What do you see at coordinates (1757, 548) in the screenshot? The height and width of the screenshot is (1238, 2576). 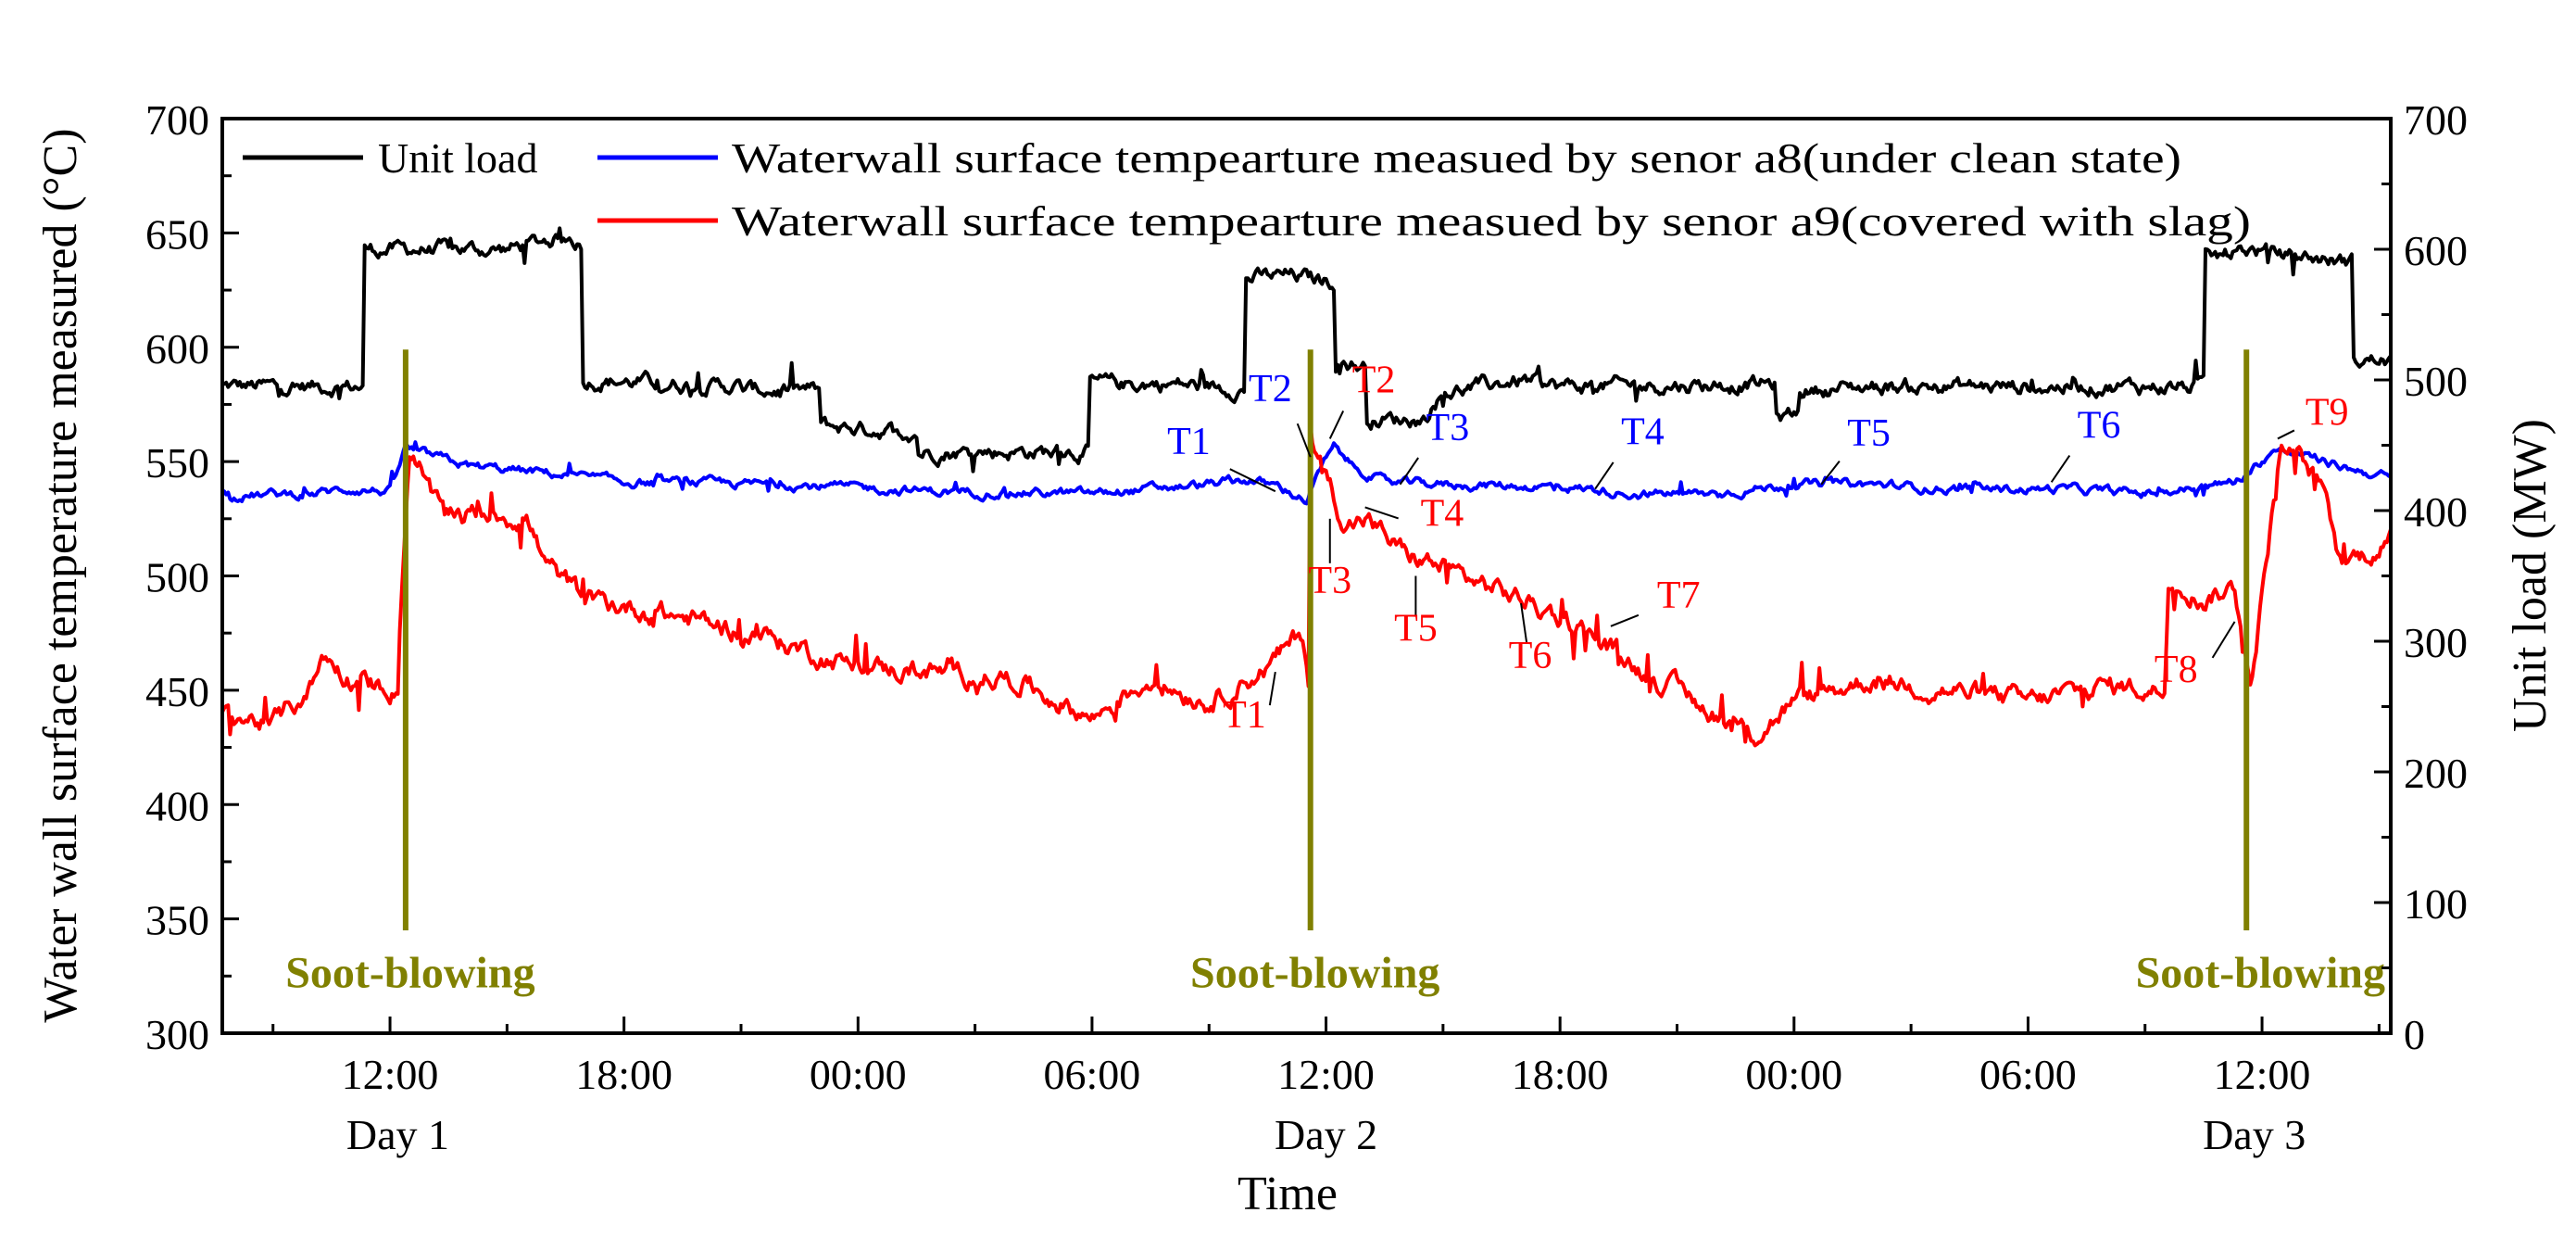 I see `annotation-layer: T1 T2 T3 T4 T5 T6 T1 T2 T3 T4 T5 T6 T7 T8 T9` at bounding box center [1757, 548].